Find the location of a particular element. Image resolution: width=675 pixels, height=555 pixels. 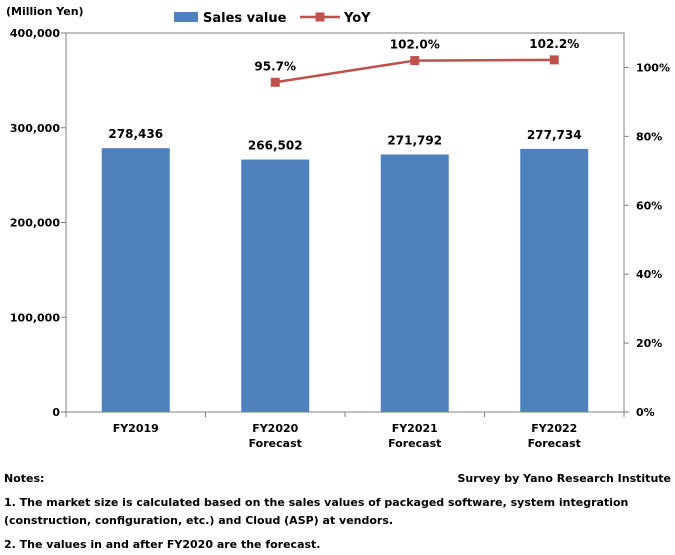

line-series: 95.7% 102.0% 102.2% is located at coordinates (416, 62).